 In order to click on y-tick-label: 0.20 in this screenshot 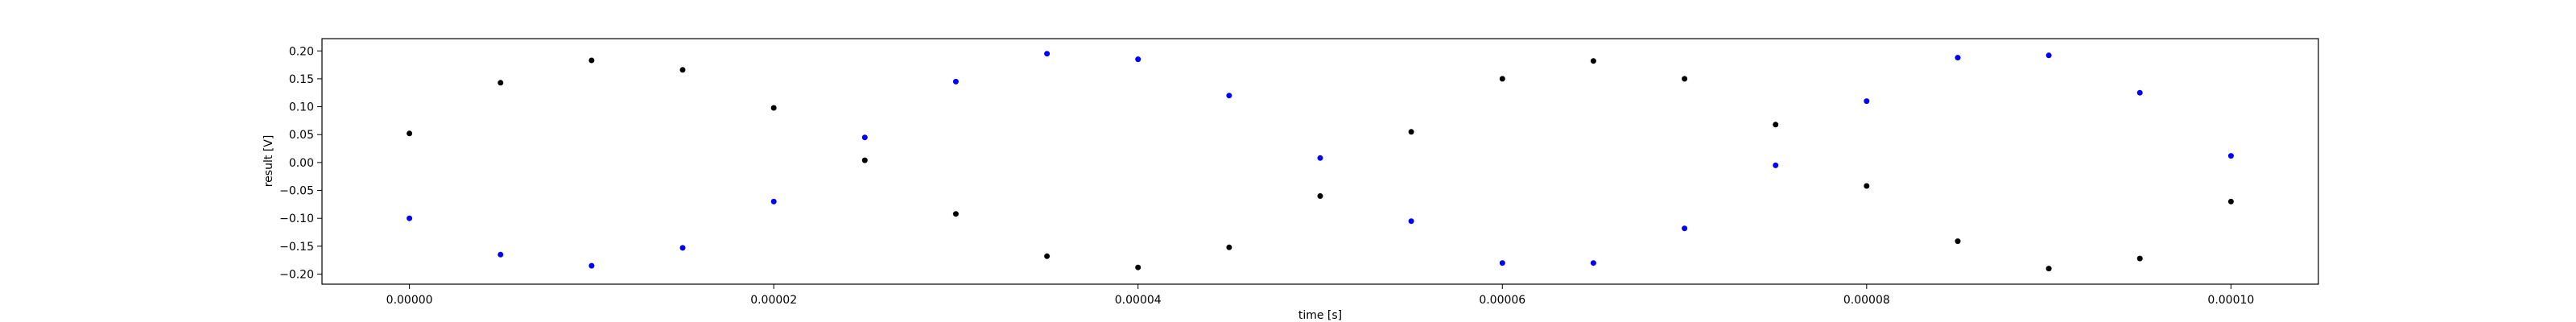, I will do `click(301, 51)`.